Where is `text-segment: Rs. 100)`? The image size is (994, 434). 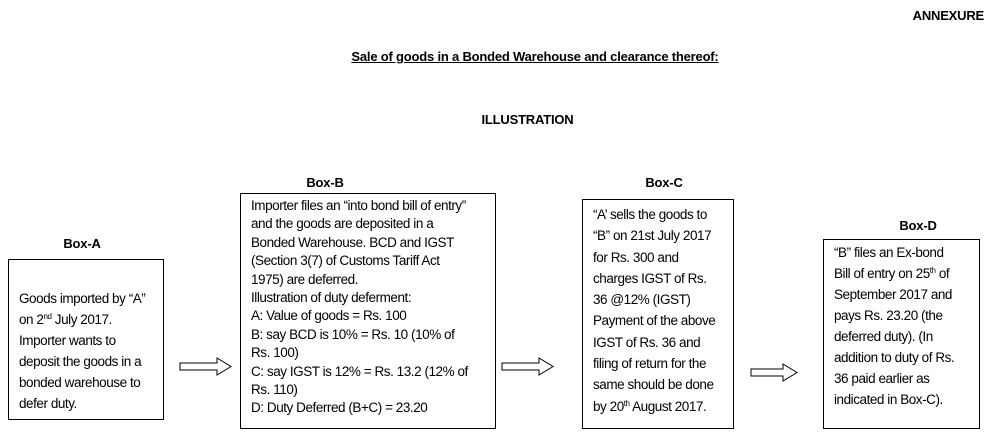 text-segment: Rs. 100) is located at coordinates (275, 353).